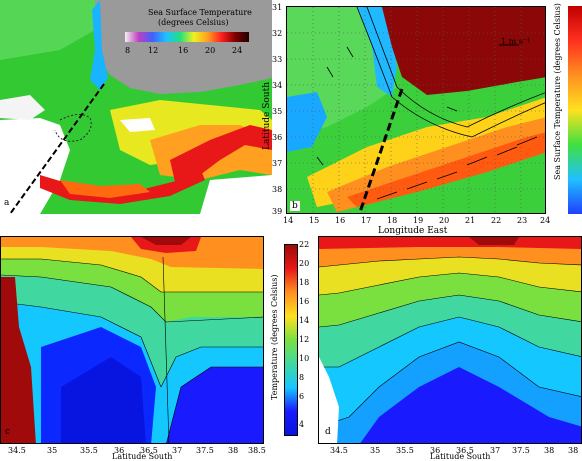  I want to click on panel-c-xtick-35: 35, so click(52, 450).